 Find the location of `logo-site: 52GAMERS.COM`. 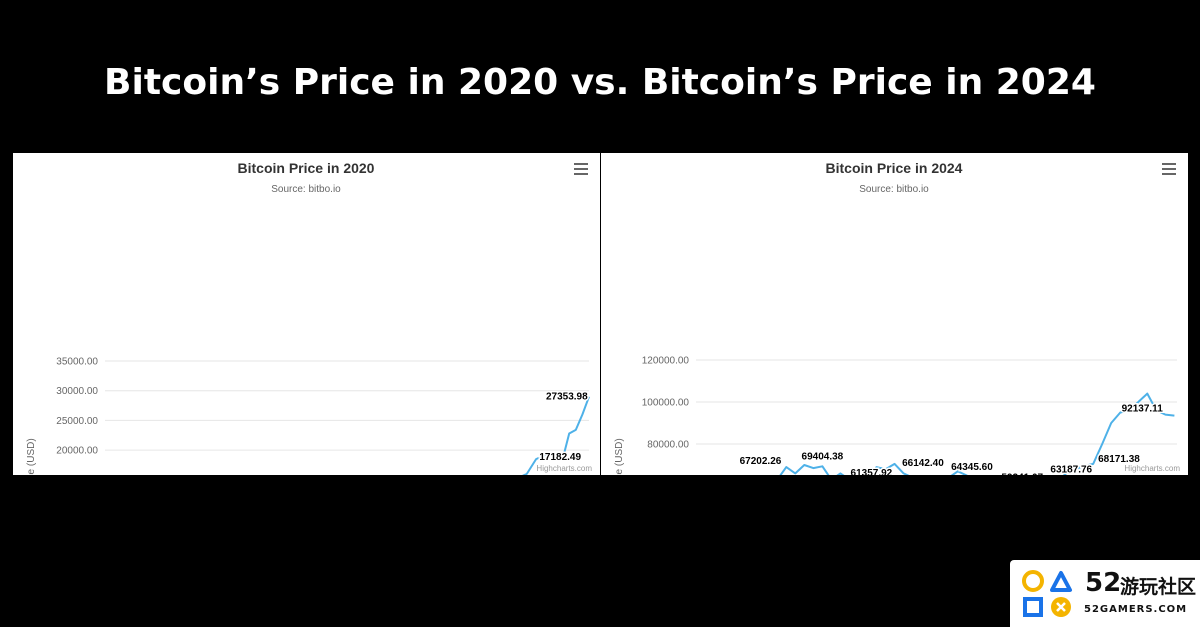

logo-site: 52GAMERS.COM is located at coordinates (1136, 609).